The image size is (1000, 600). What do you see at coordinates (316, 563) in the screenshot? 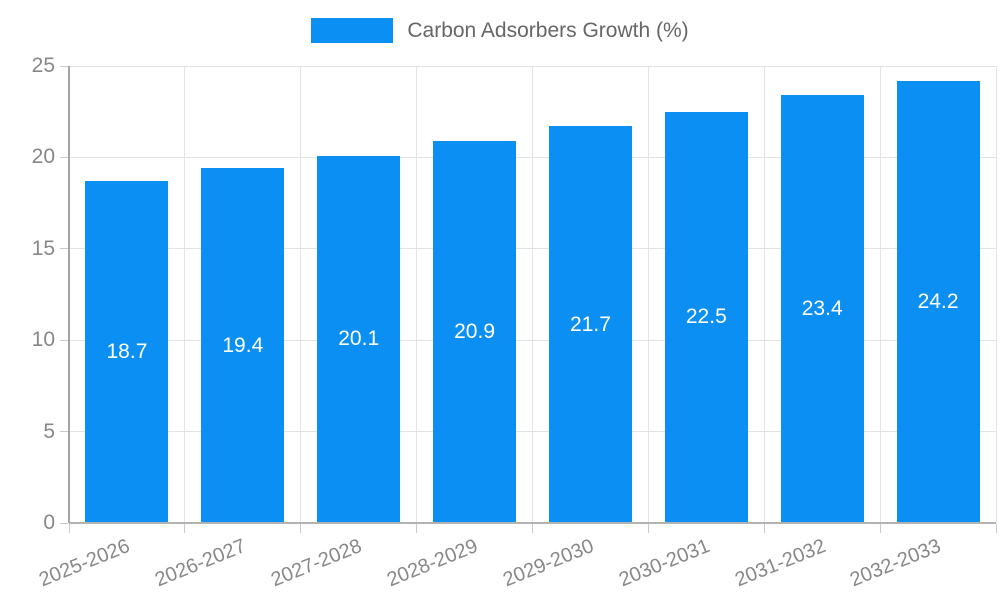
I see `x-tick-label: 2027-2028` at bounding box center [316, 563].